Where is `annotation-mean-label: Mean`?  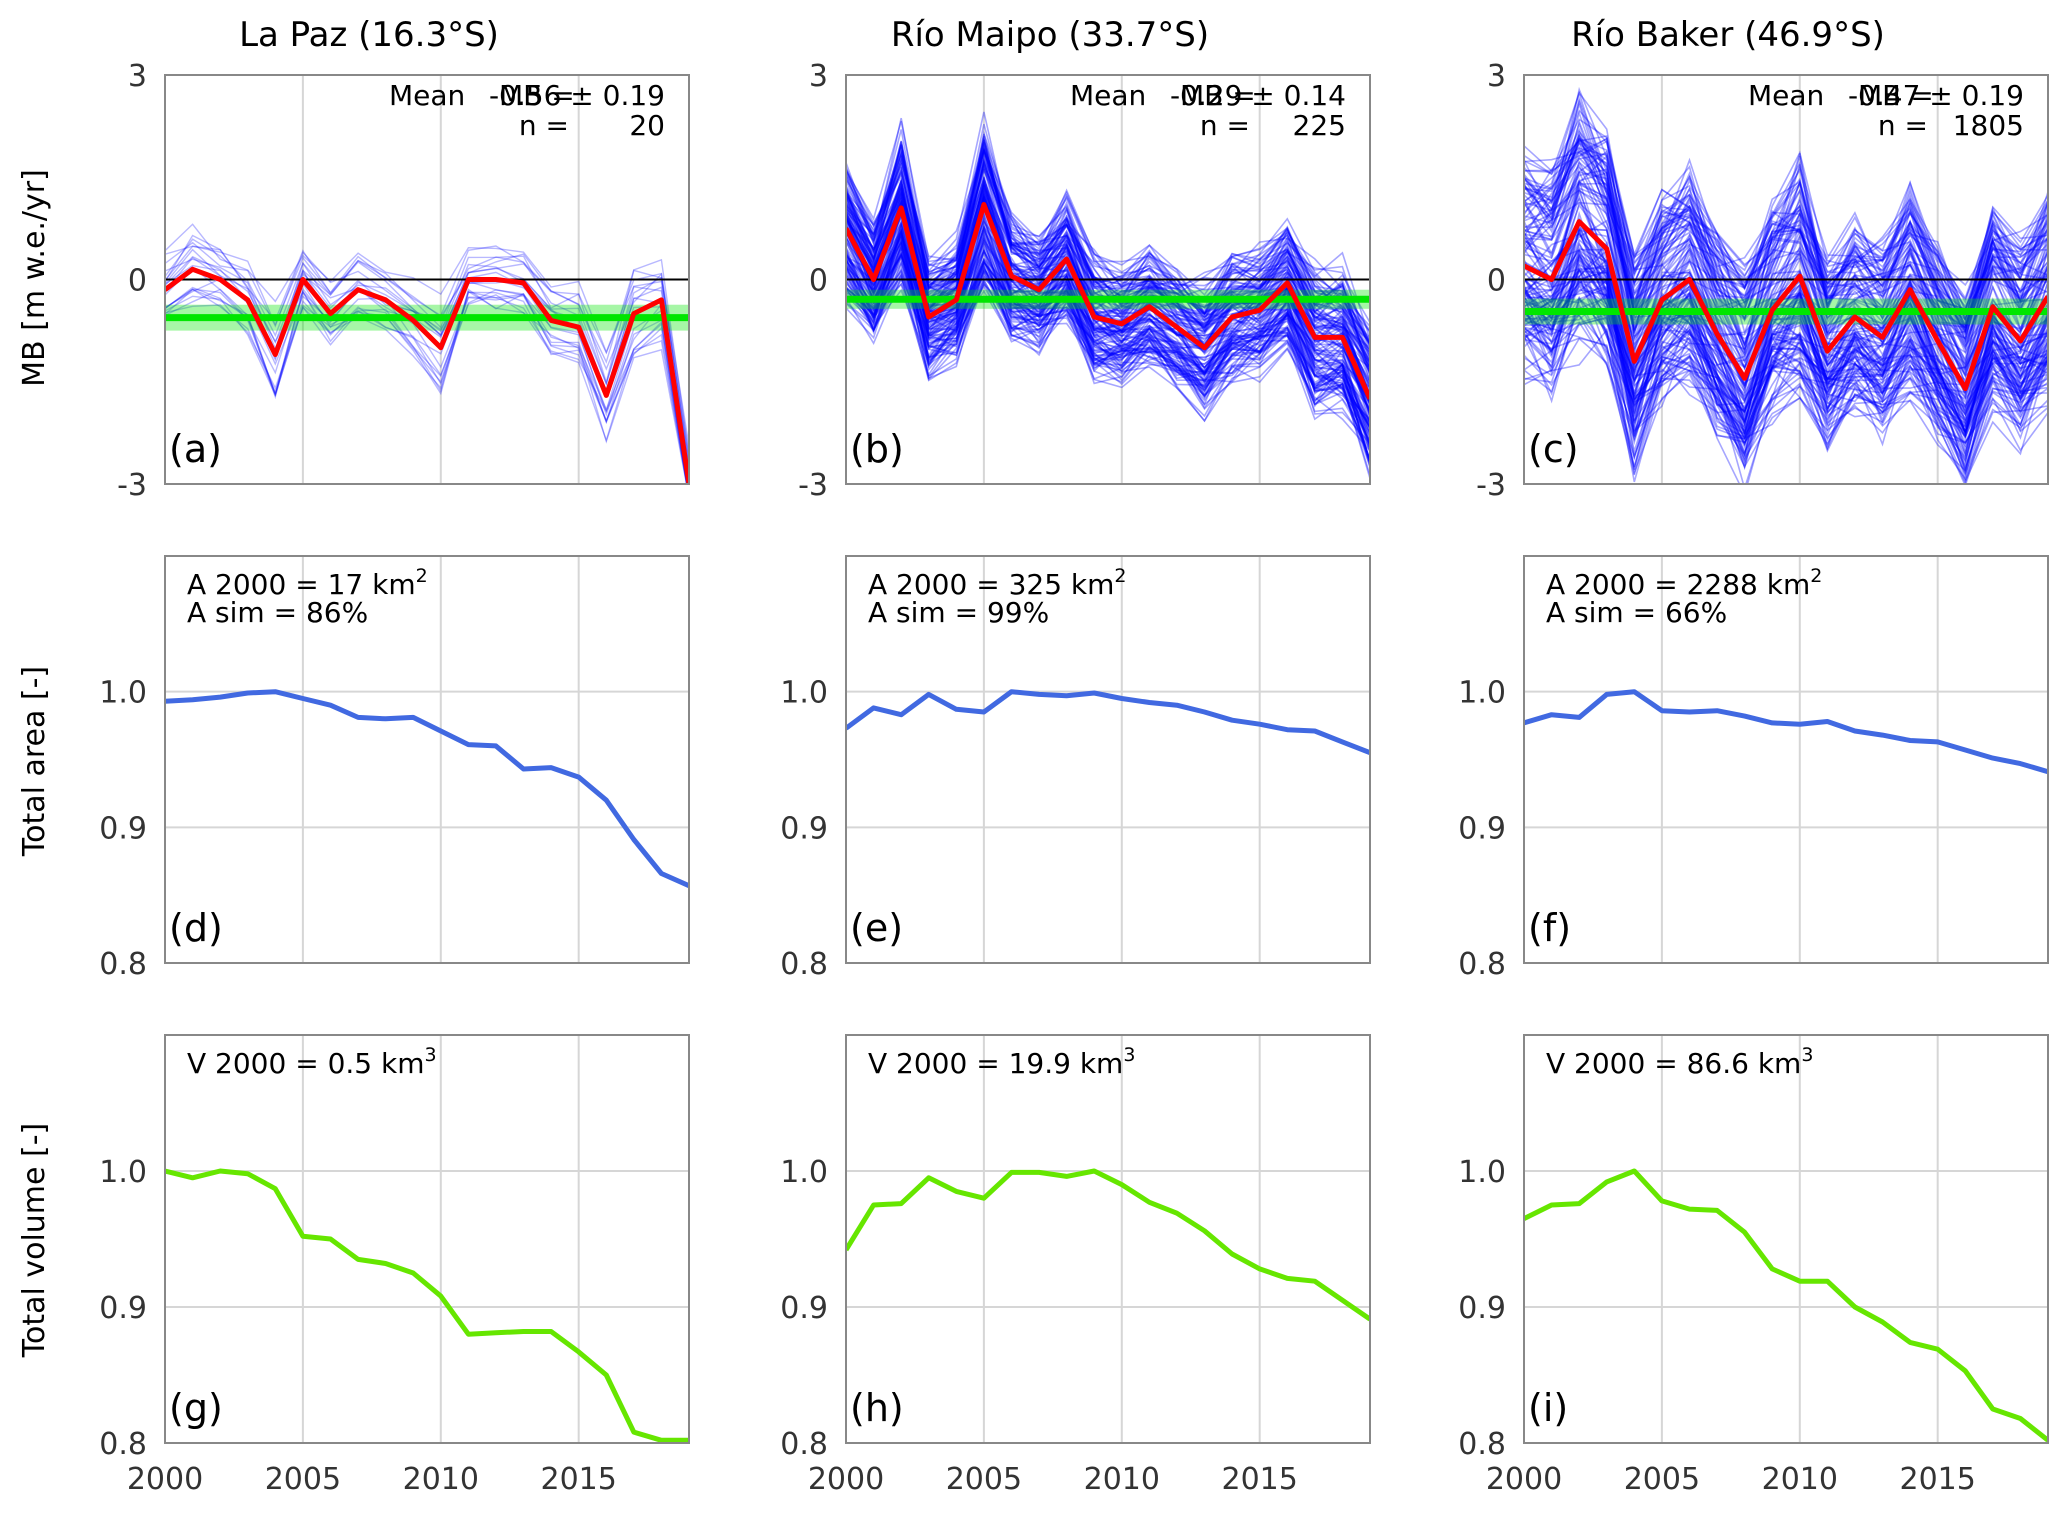
annotation-mean-label: Mean is located at coordinates (1108, 95).